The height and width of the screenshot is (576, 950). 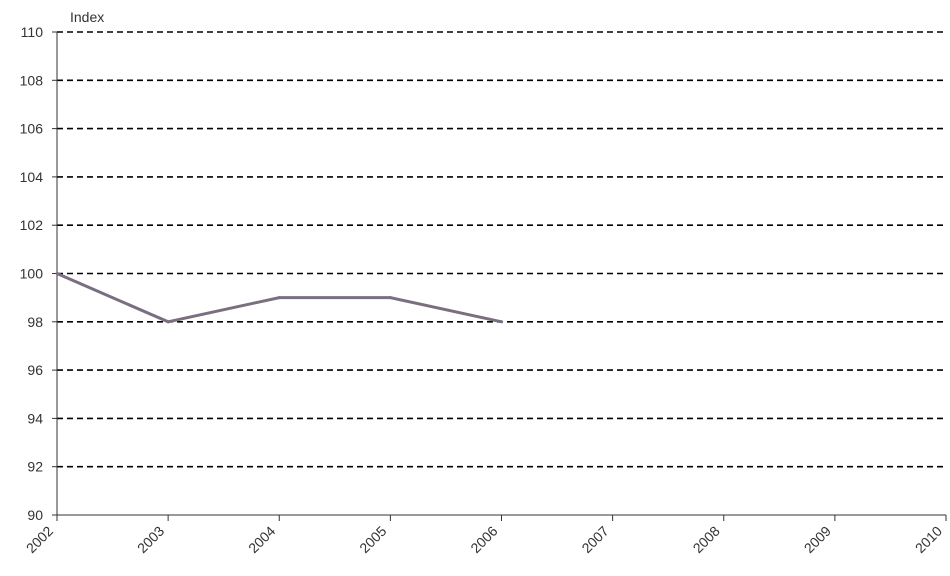 What do you see at coordinates (150, 539) in the screenshot?
I see `x-tick-label-2003: 2003` at bounding box center [150, 539].